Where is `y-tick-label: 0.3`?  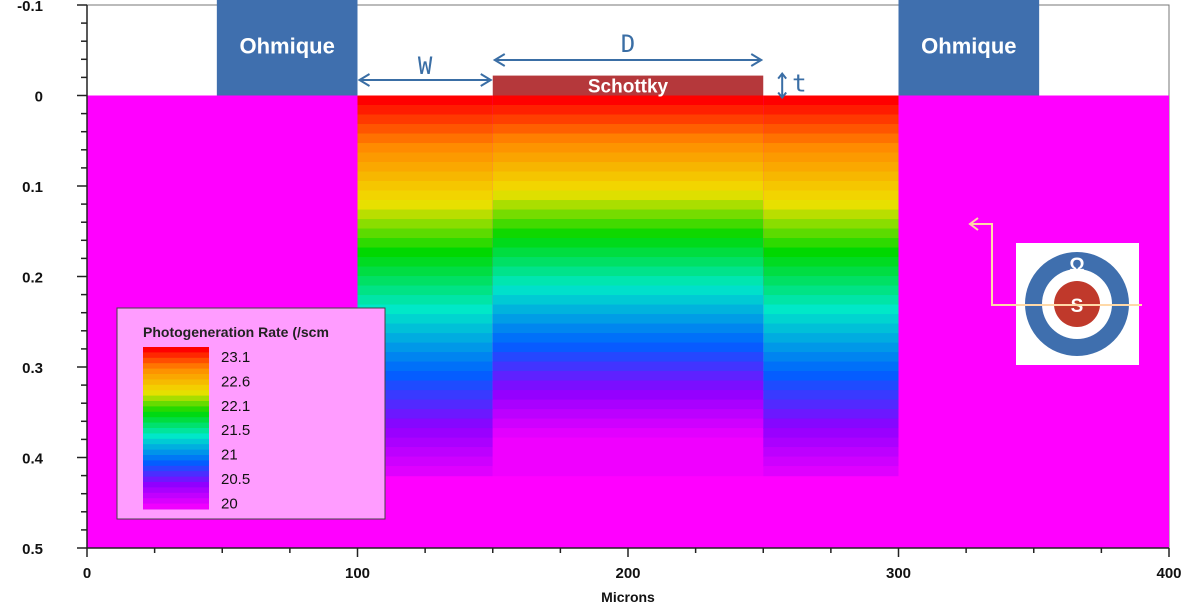
y-tick-label: 0.3 is located at coordinates (32, 368).